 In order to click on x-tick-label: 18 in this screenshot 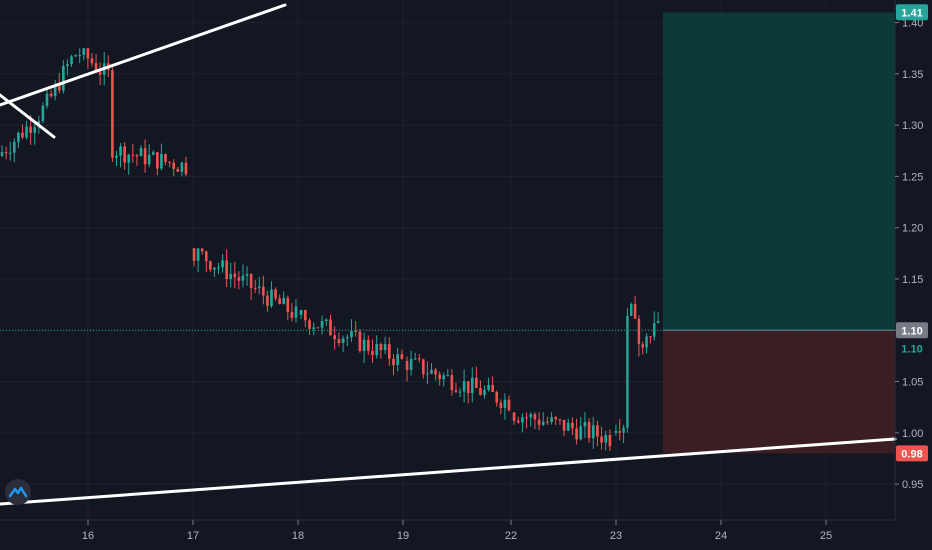, I will do `click(298, 536)`.